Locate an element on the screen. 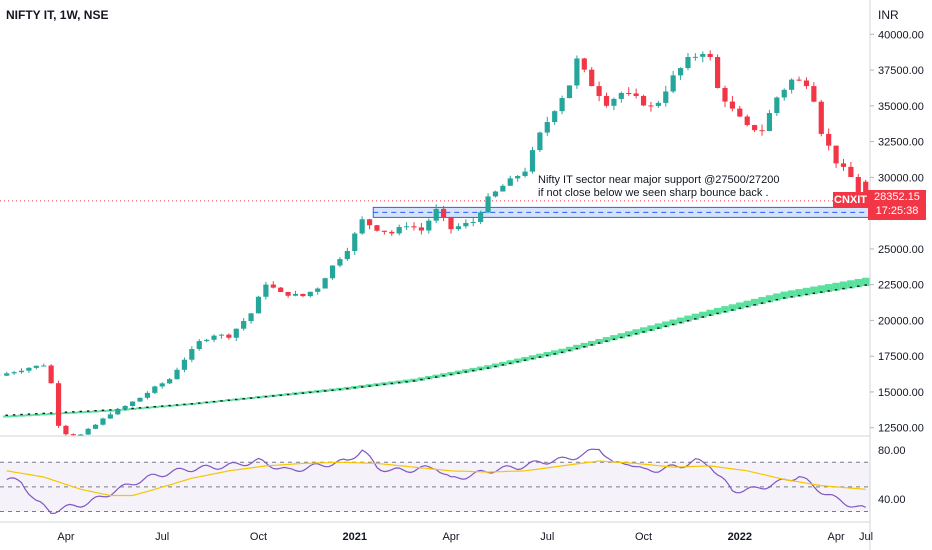 This screenshot has height=550, width=932. time-tick-label: Jul is located at coordinates (162, 537).